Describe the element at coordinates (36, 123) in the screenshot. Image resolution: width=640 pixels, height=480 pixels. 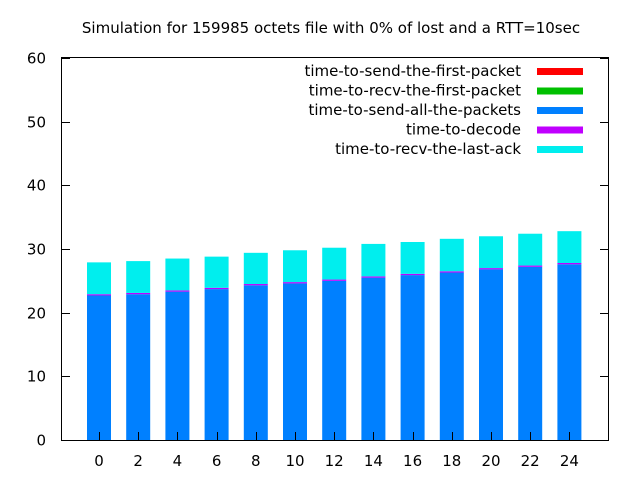
I see `y-tick-label: 50` at that location.